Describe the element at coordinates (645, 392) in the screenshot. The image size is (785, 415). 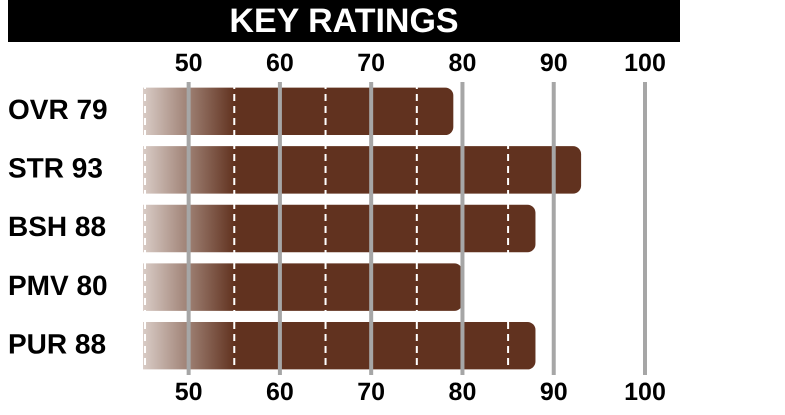
I see `x2-tick-label: 100` at that location.